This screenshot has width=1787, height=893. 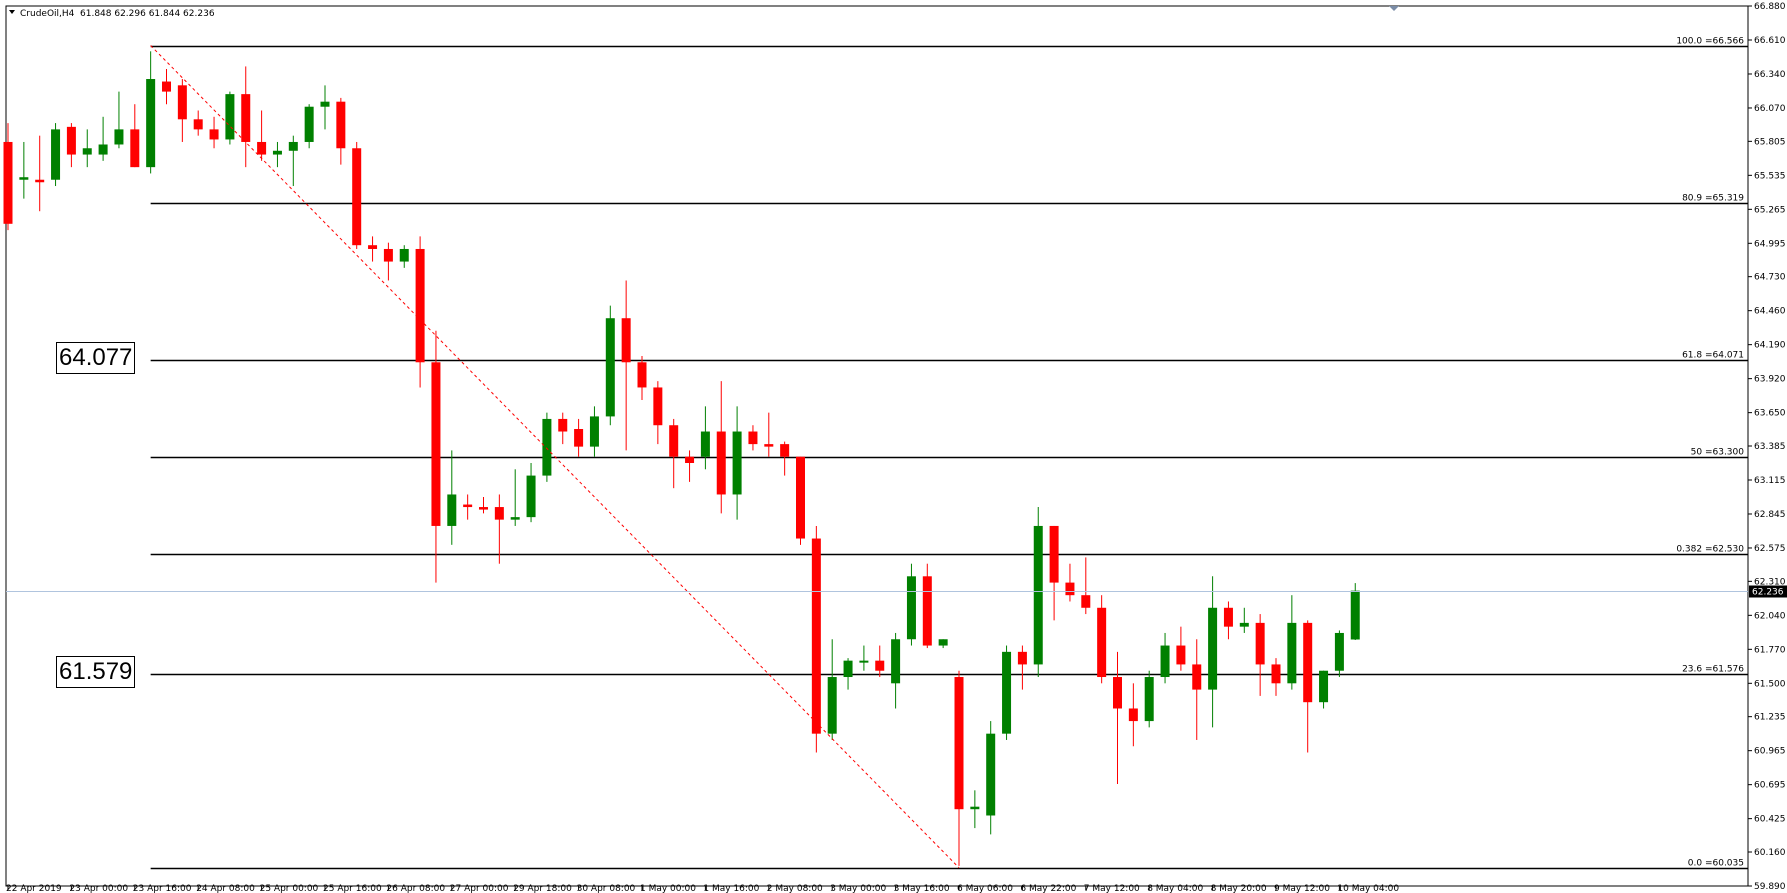 What do you see at coordinates (1770, 752) in the screenshot?
I see `price-tick-label: 60.965` at bounding box center [1770, 752].